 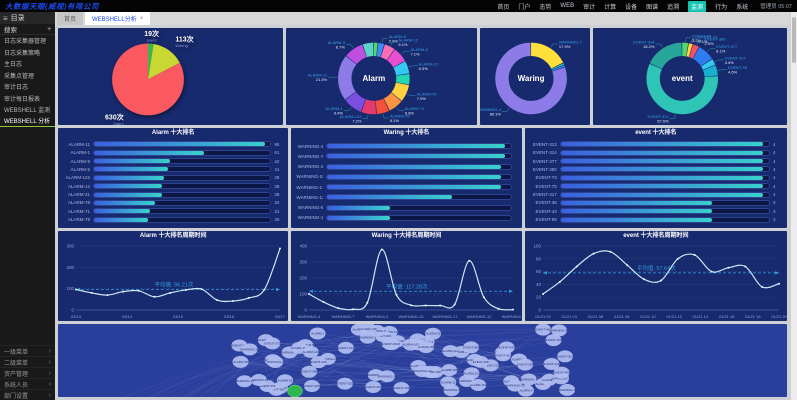 I want to click on sidebar-item: 审计日志, so click(x=16, y=88).